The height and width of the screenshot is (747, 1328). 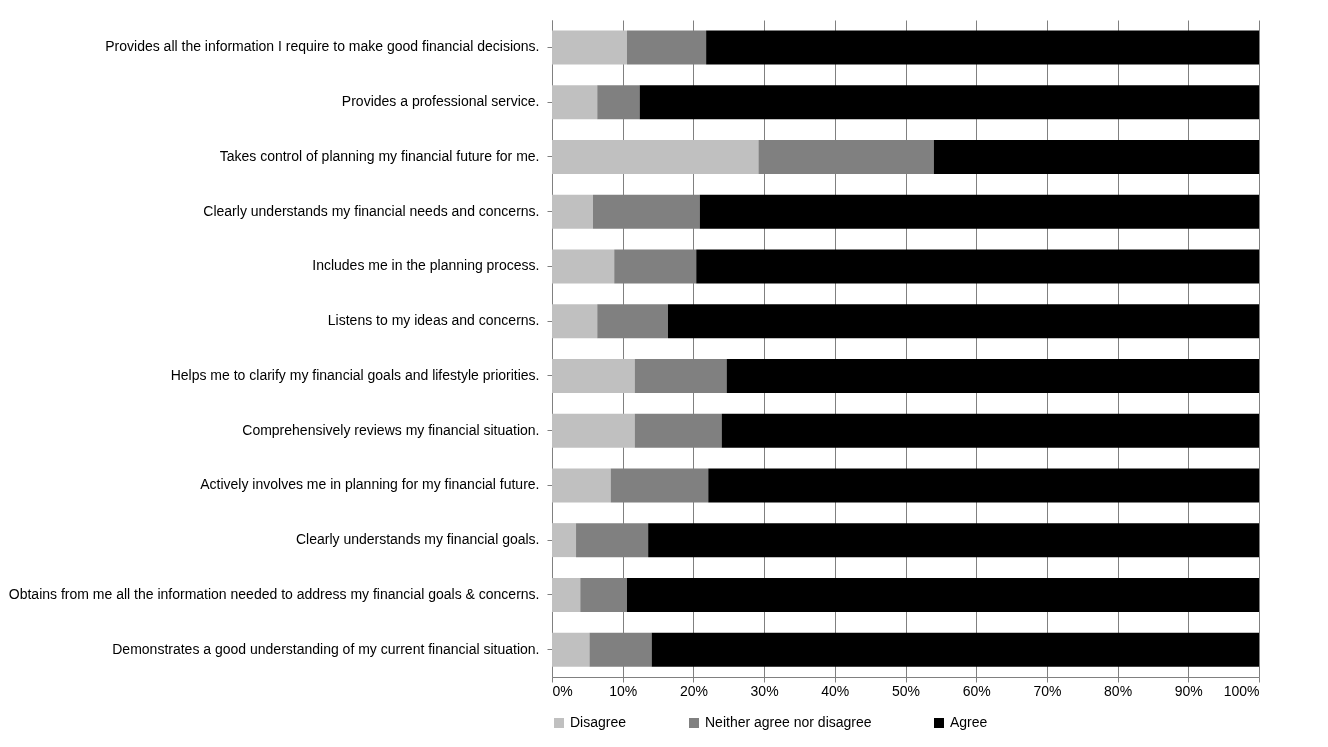 What do you see at coordinates (1241, 690) in the screenshot?
I see `x-tick-label: 100%` at bounding box center [1241, 690].